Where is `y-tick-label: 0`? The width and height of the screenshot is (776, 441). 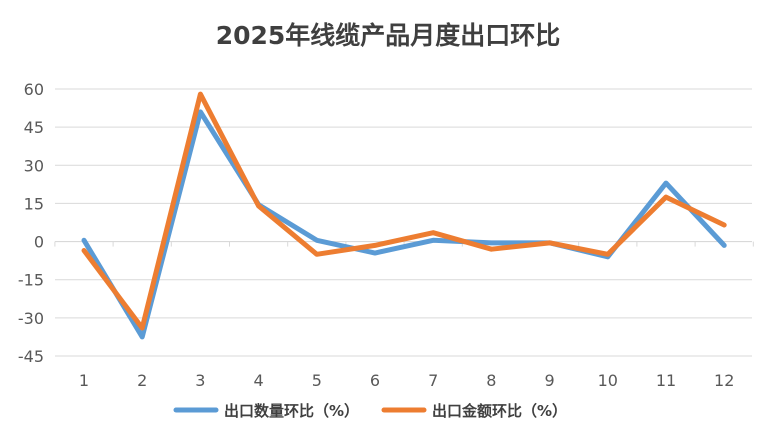 y-tick-label: 0 is located at coordinates (39, 242).